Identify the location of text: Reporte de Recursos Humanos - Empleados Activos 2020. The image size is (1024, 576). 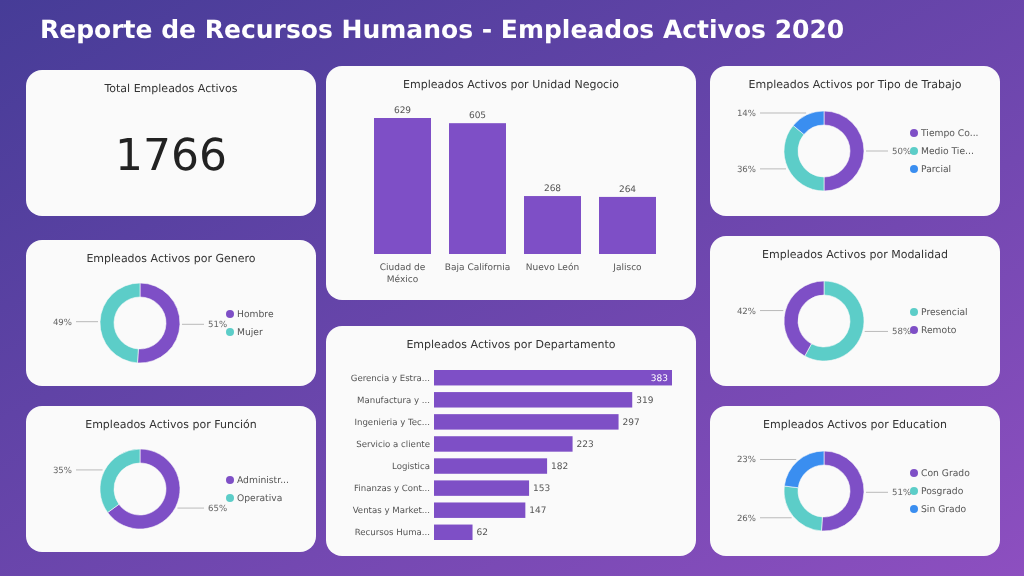
(442, 29).